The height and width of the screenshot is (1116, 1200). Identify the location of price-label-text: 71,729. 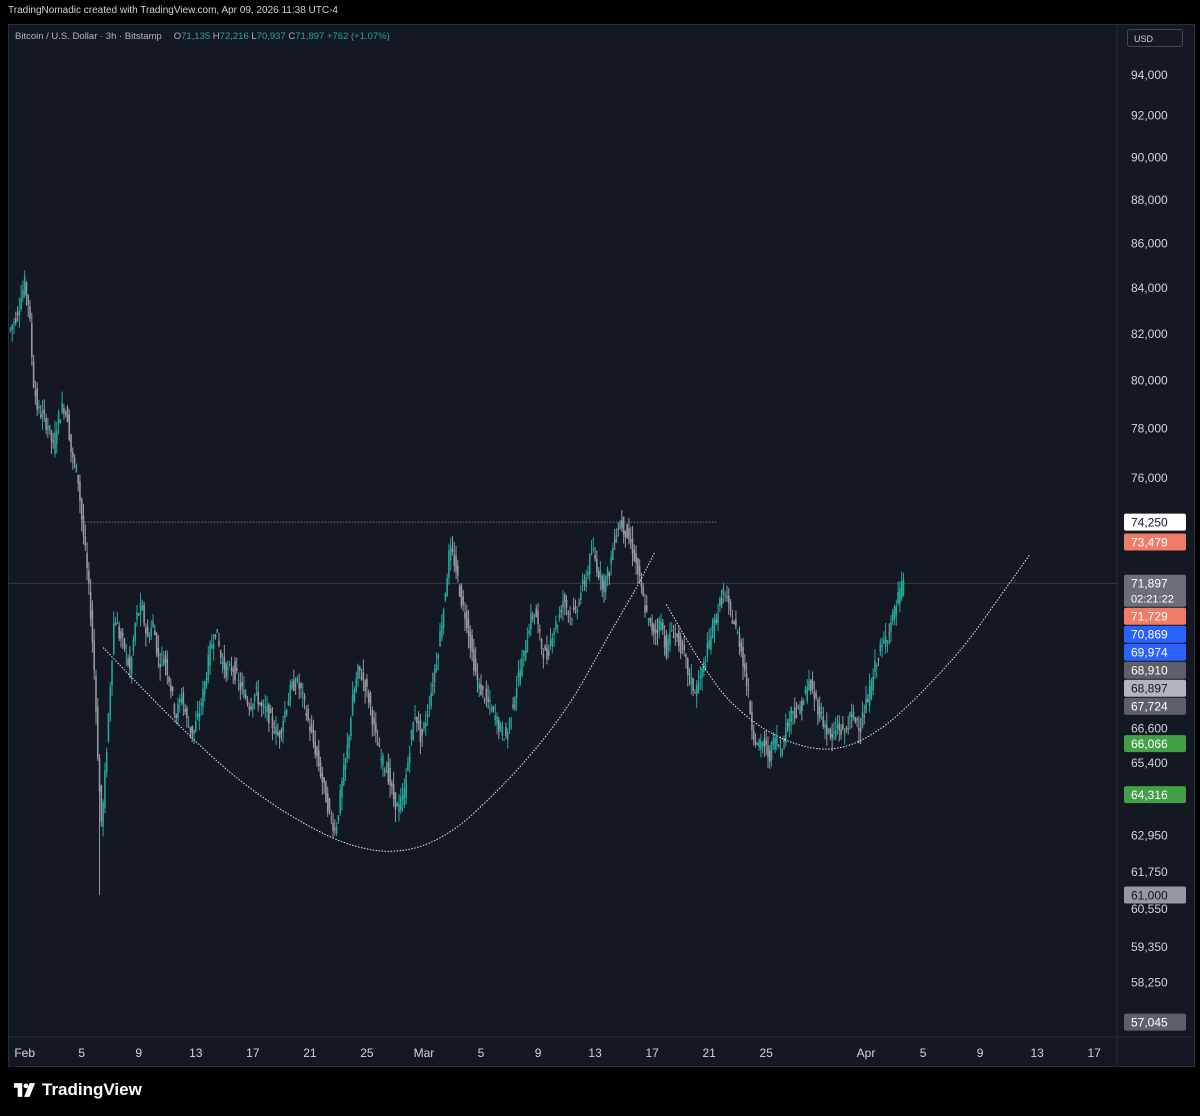
(1149, 617).